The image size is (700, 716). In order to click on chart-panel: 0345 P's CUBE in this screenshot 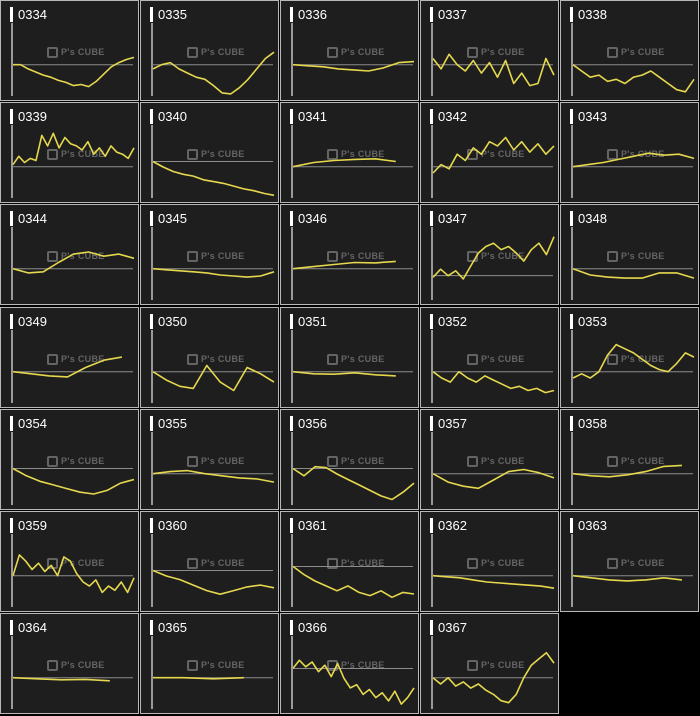, I will do `click(209, 254)`.